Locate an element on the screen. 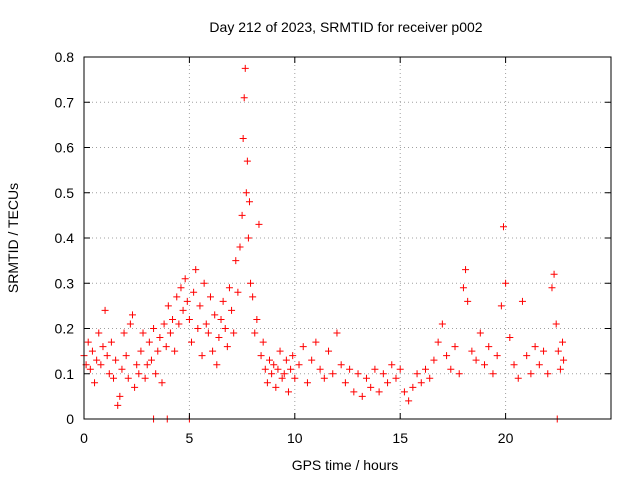 The width and height of the screenshot is (640, 480). y-tick-label: 0.7 is located at coordinates (65, 102).